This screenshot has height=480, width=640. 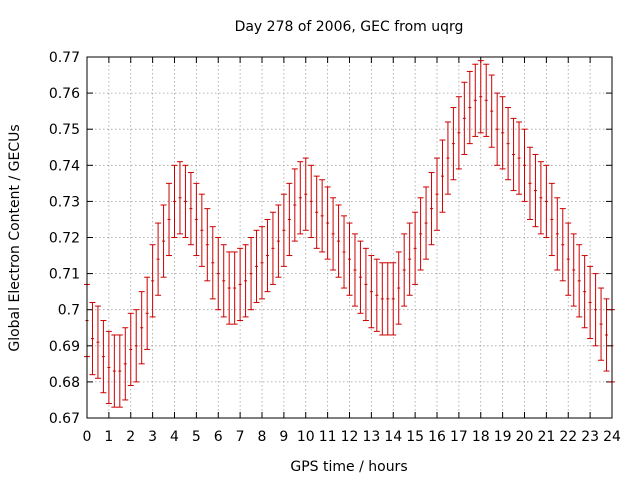 What do you see at coordinates (568, 437) in the screenshot?
I see `x-tick-label: 22` at bounding box center [568, 437].